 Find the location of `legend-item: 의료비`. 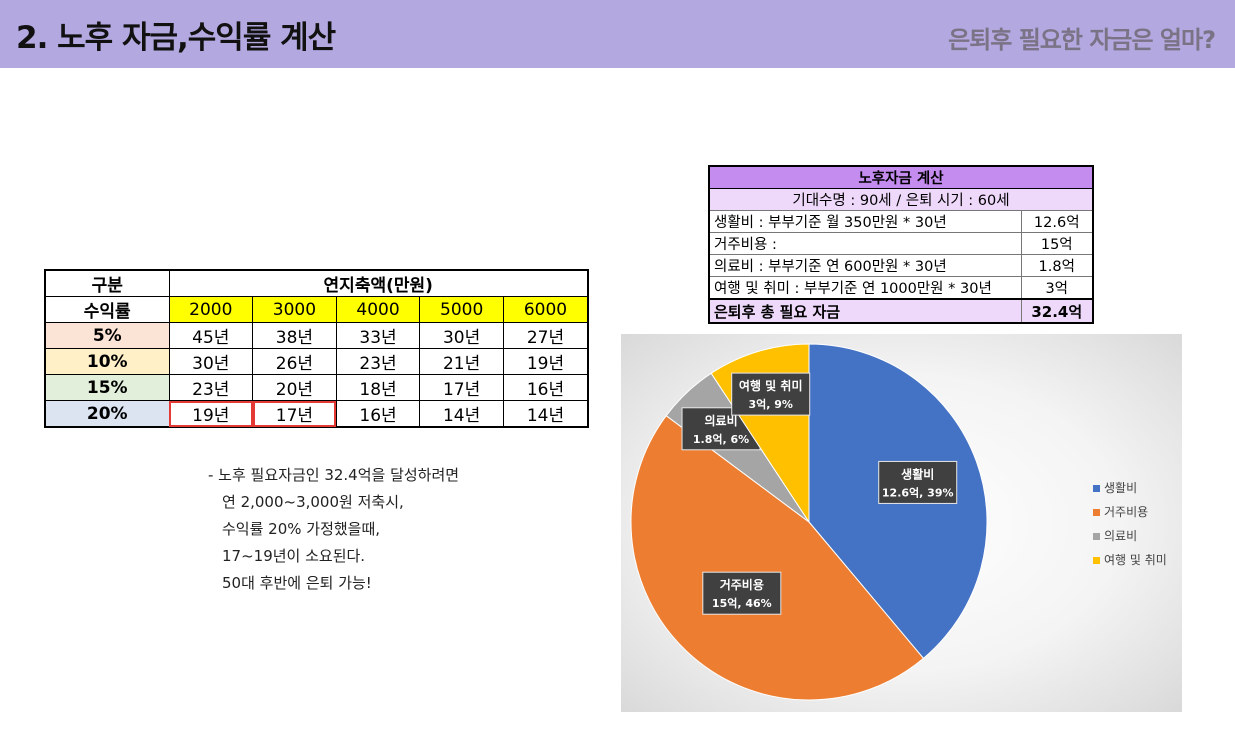

legend-item: 의료비 is located at coordinates (1130, 536).